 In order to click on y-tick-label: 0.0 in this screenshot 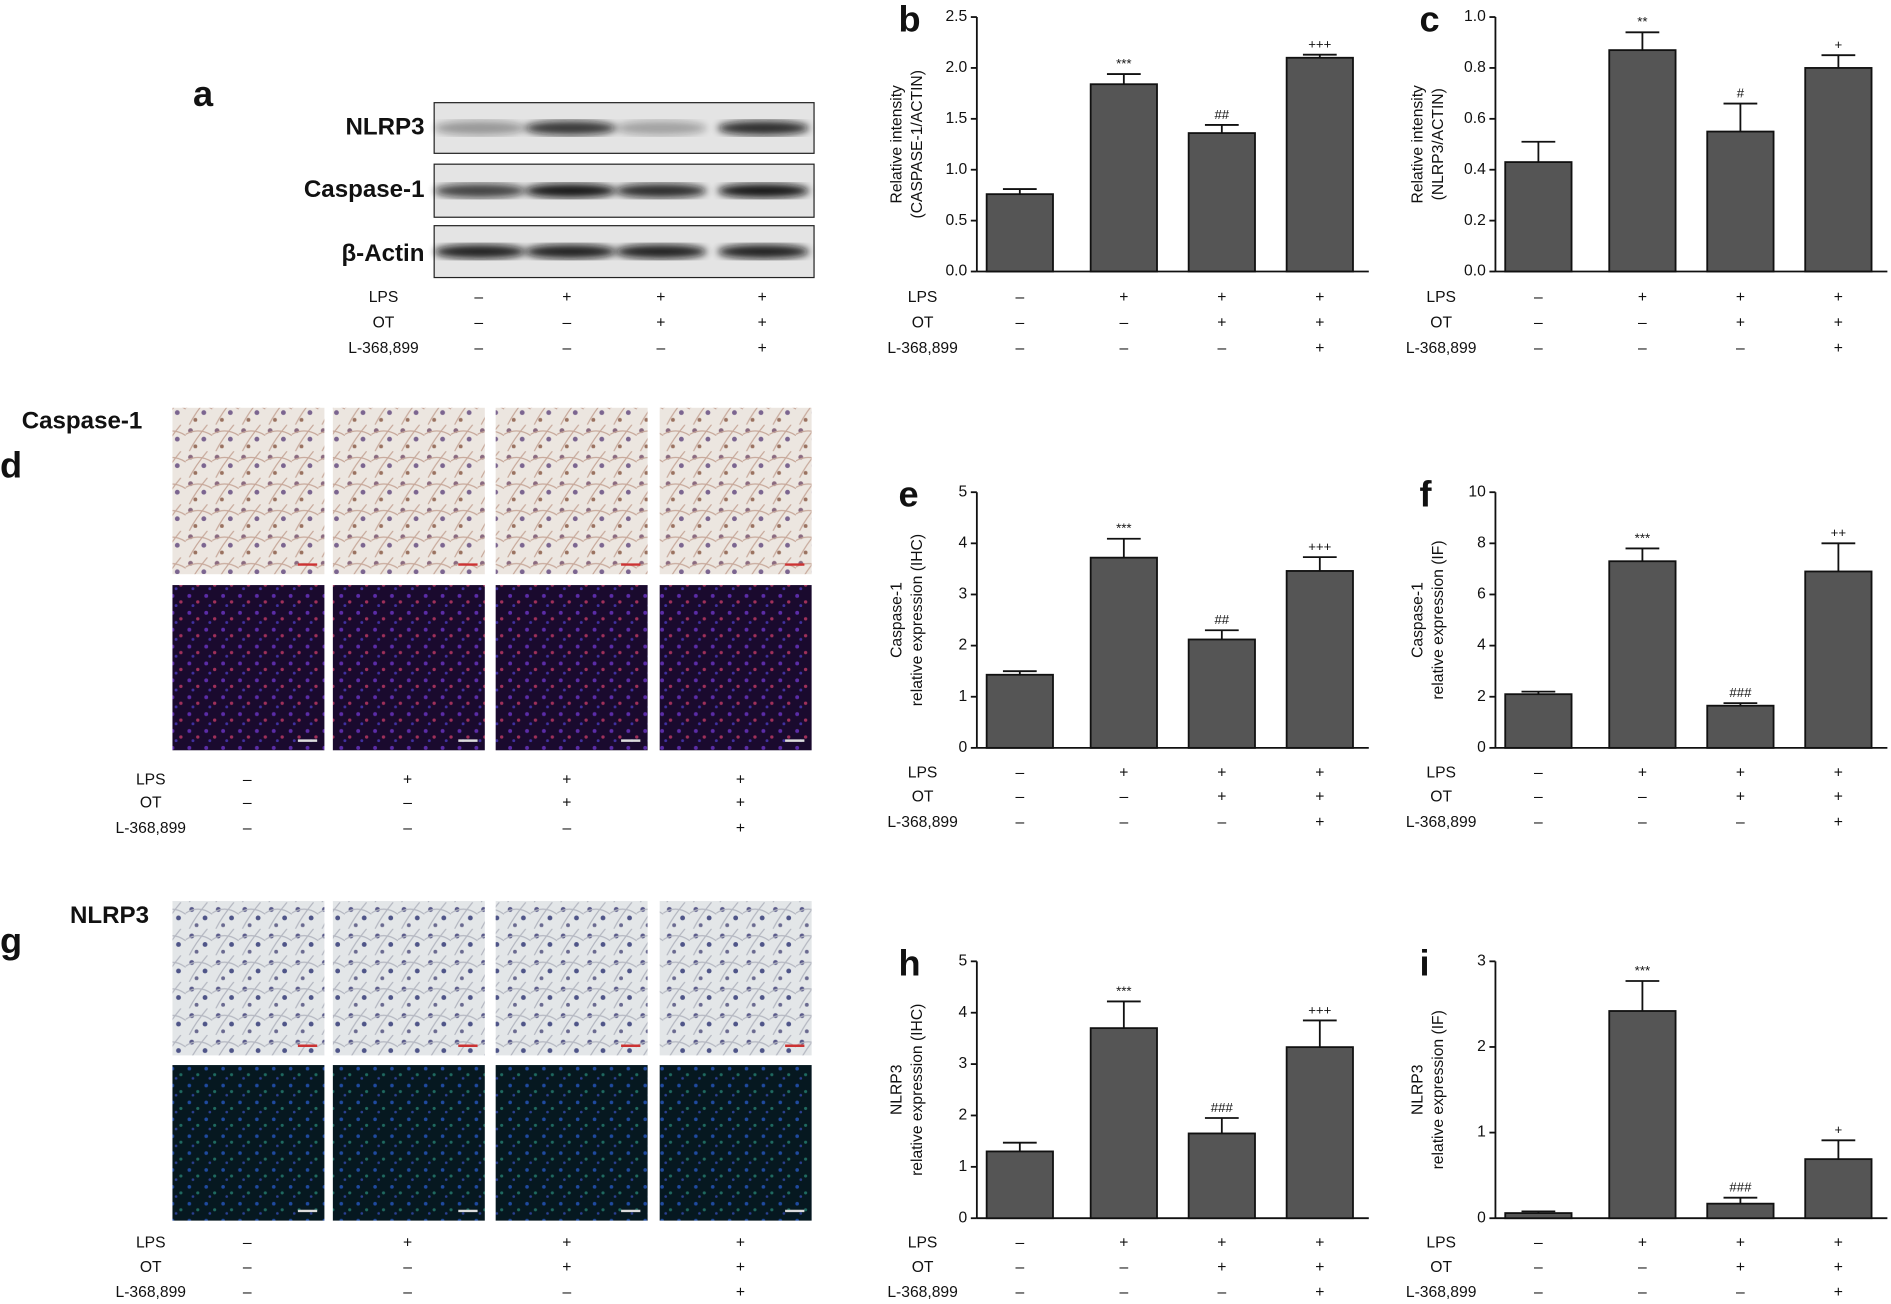, I will do `click(956, 271)`.